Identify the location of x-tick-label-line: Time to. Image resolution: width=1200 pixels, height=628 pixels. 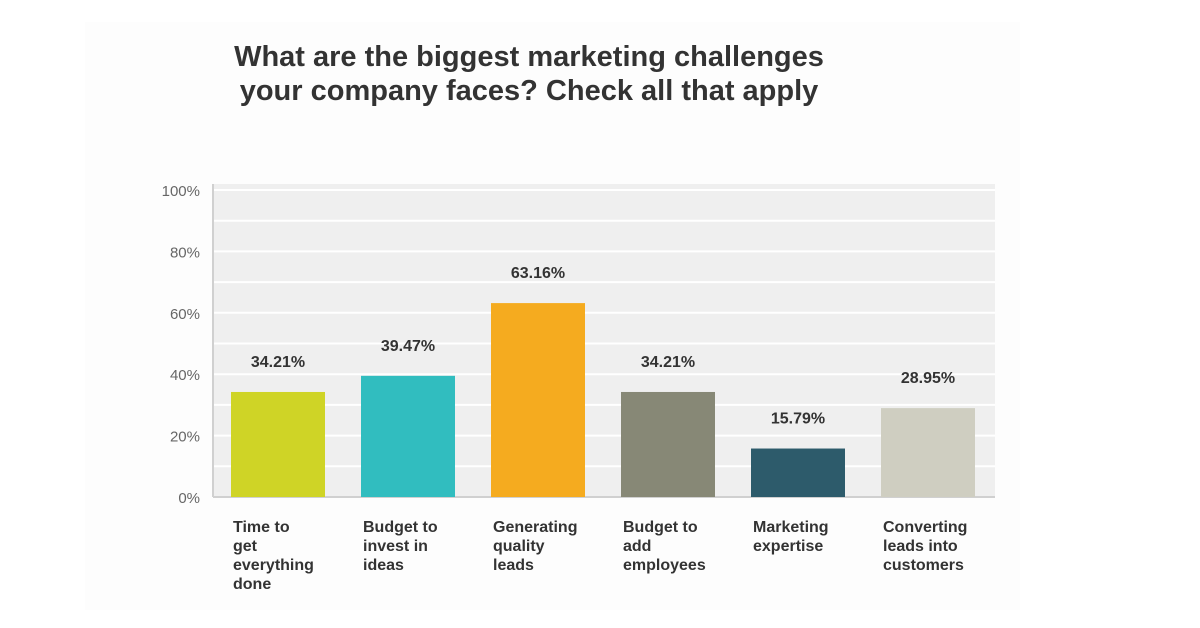
(261, 527).